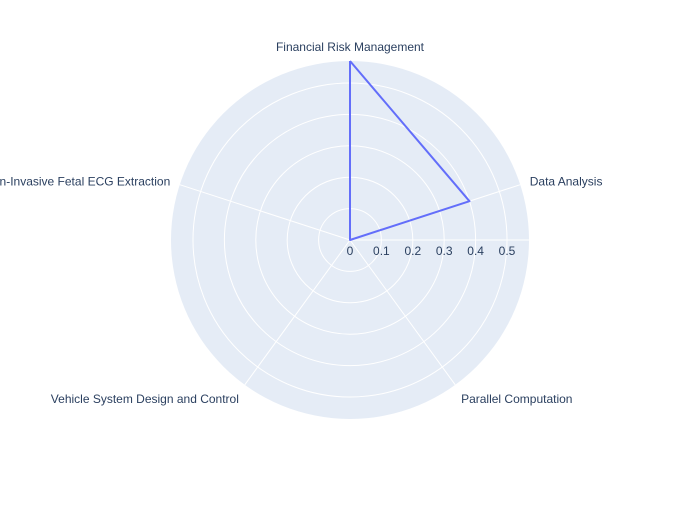 The width and height of the screenshot is (700, 505). I want to click on category-label: Data Analysis, so click(566, 182).